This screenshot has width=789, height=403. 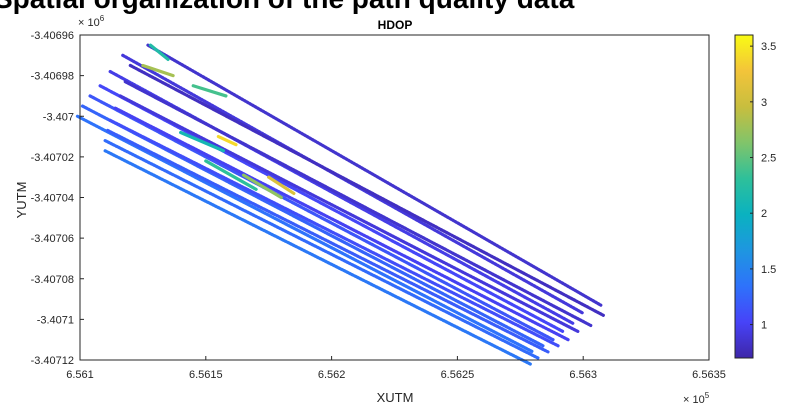 What do you see at coordinates (102, 18) in the screenshot?
I see `y-exponent-power: 6` at bounding box center [102, 18].